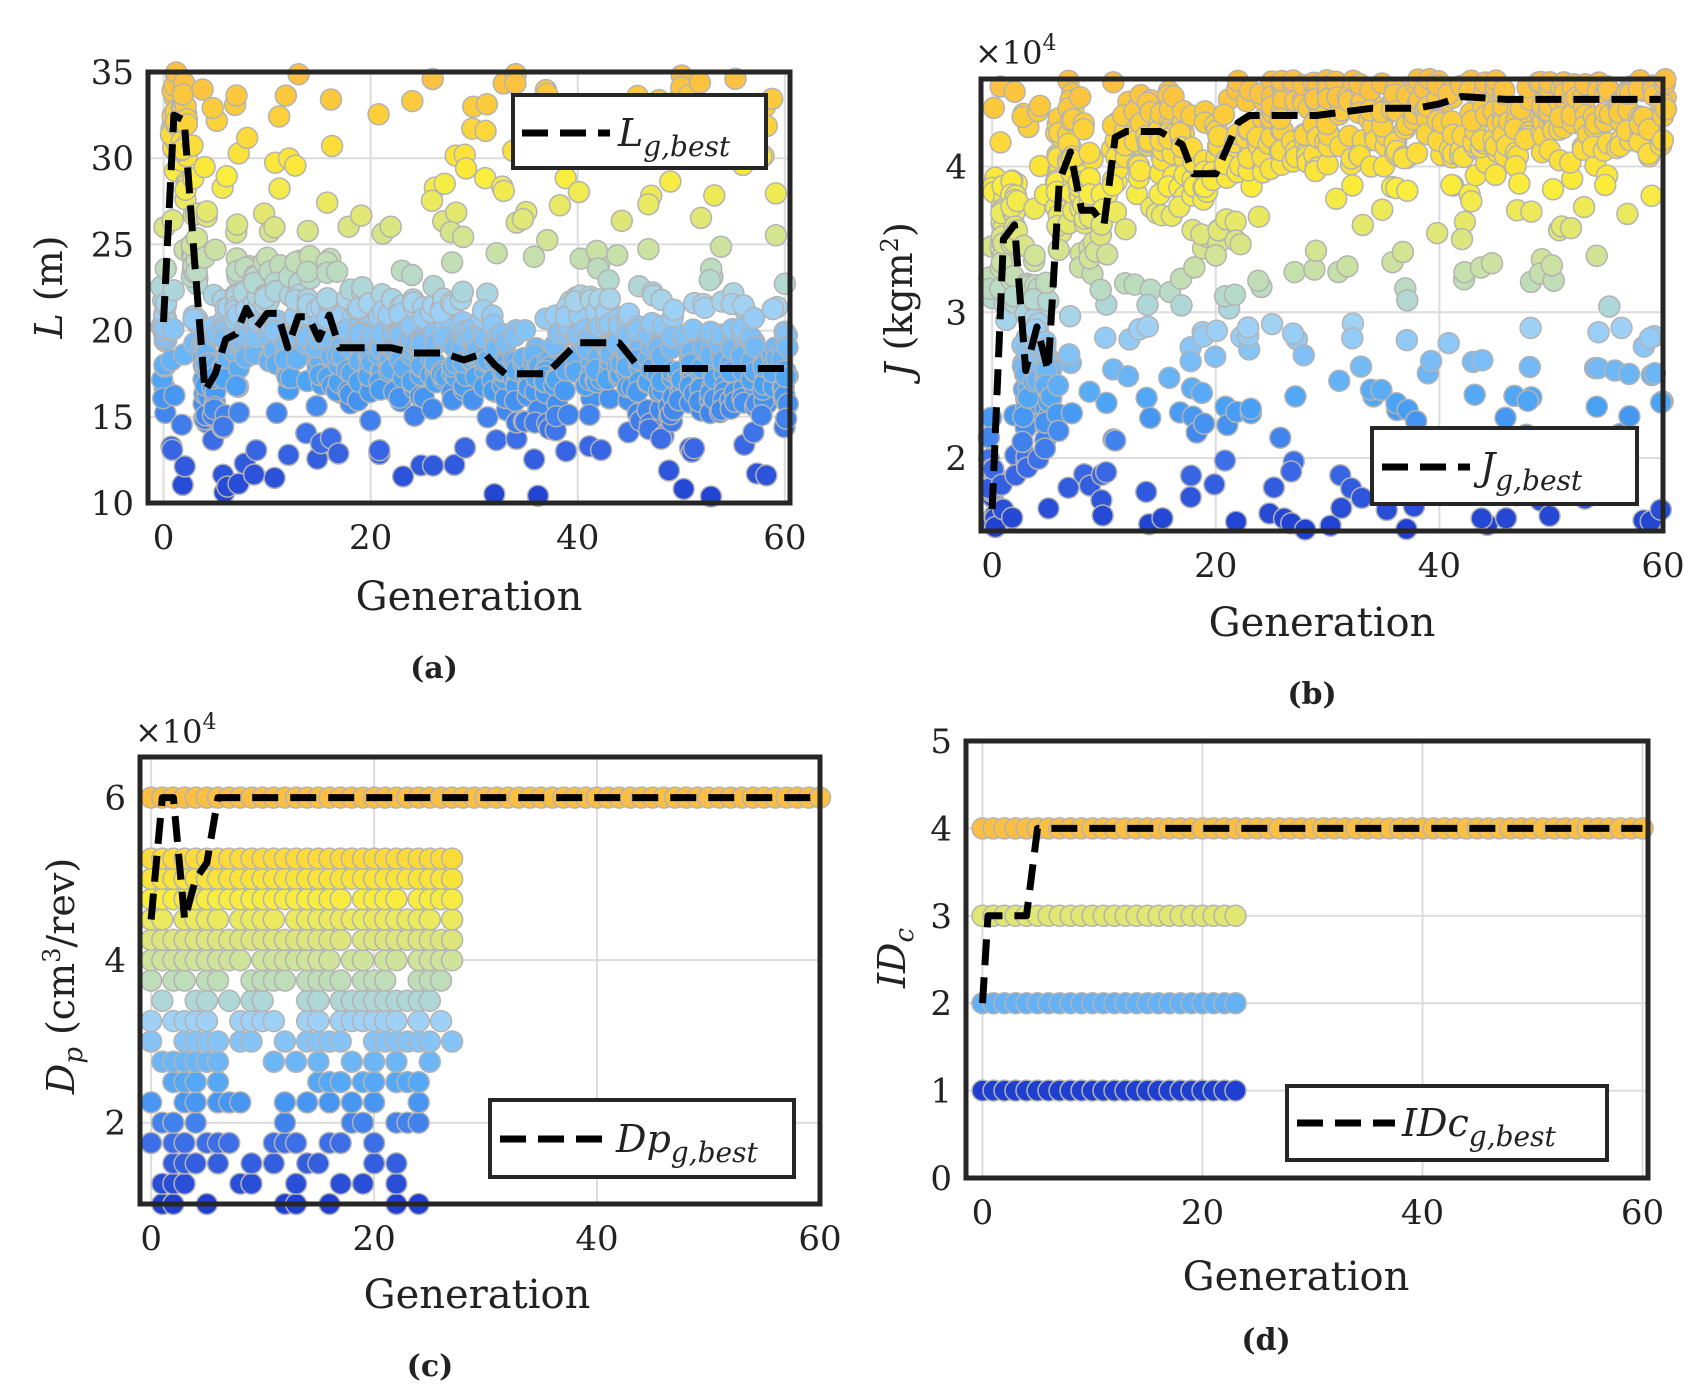 The height and width of the screenshot is (1394, 1692). I want to click on panel-d-ylabel: IDc, so click(895, 958).